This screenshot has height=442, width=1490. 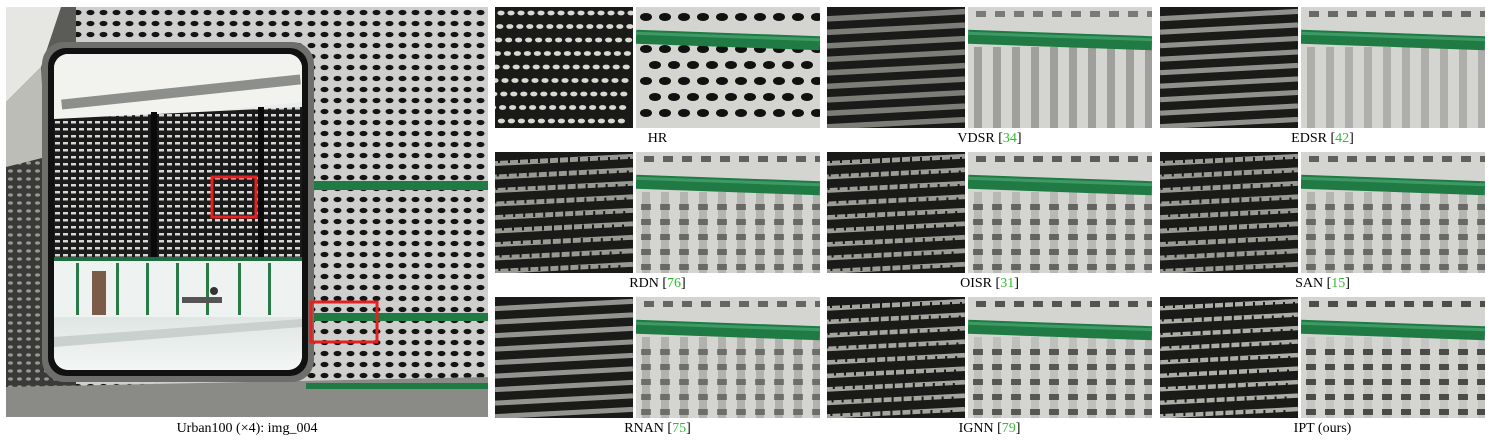 I want to click on method-caption: OISR [31], so click(x=989, y=283).